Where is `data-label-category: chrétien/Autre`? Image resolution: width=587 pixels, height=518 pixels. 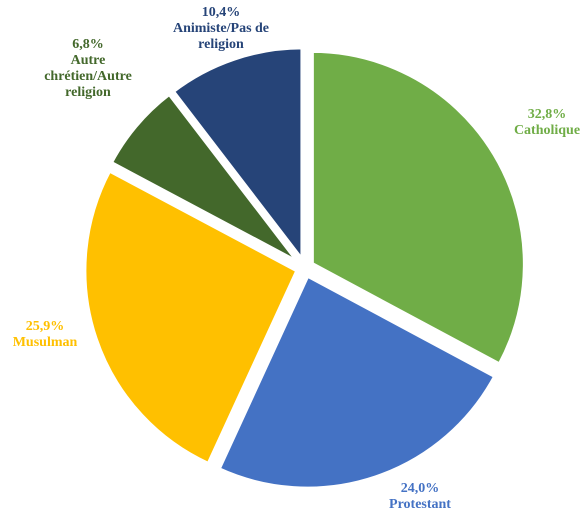
data-label-category: chrétien/Autre is located at coordinates (88, 76).